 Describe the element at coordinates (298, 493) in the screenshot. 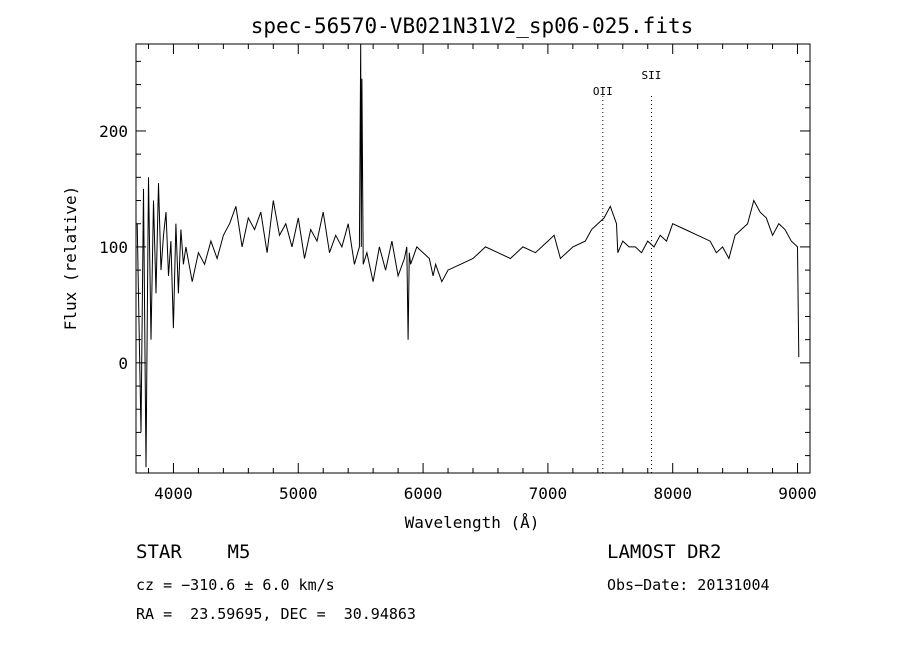

I see `x-tick-label: 5000` at that location.